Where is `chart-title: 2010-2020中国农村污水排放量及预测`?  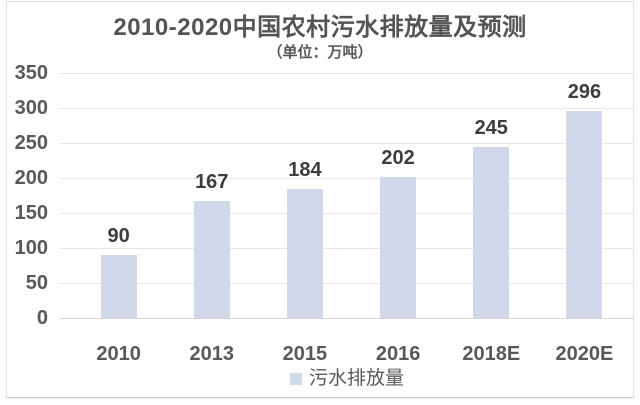 chart-title: 2010-2020中国农村污水排放量及预测 is located at coordinates (320, 27).